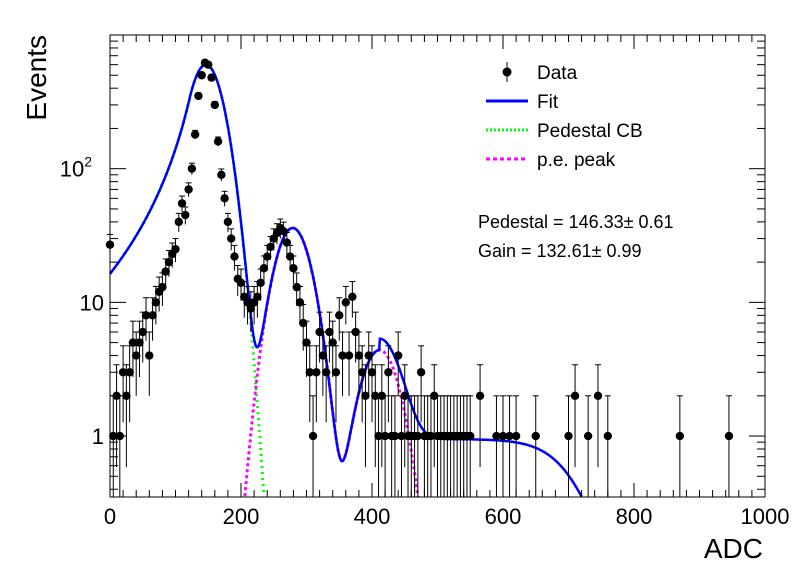 This screenshot has height=572, width=796. Describe the element at coordinates (733, 548) in the screenshot. I see `x-axis-label: ADC` at that location.